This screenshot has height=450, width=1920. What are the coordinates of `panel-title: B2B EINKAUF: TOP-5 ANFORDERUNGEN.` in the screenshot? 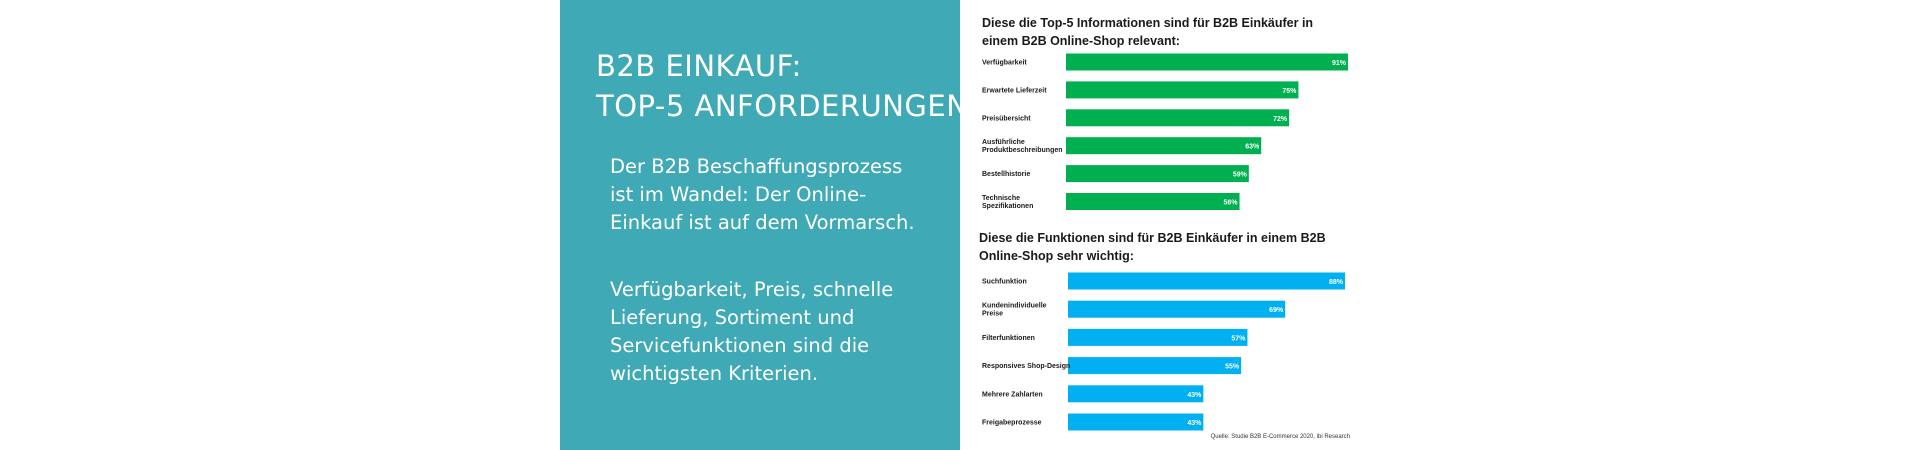 It's located at (787, 86).